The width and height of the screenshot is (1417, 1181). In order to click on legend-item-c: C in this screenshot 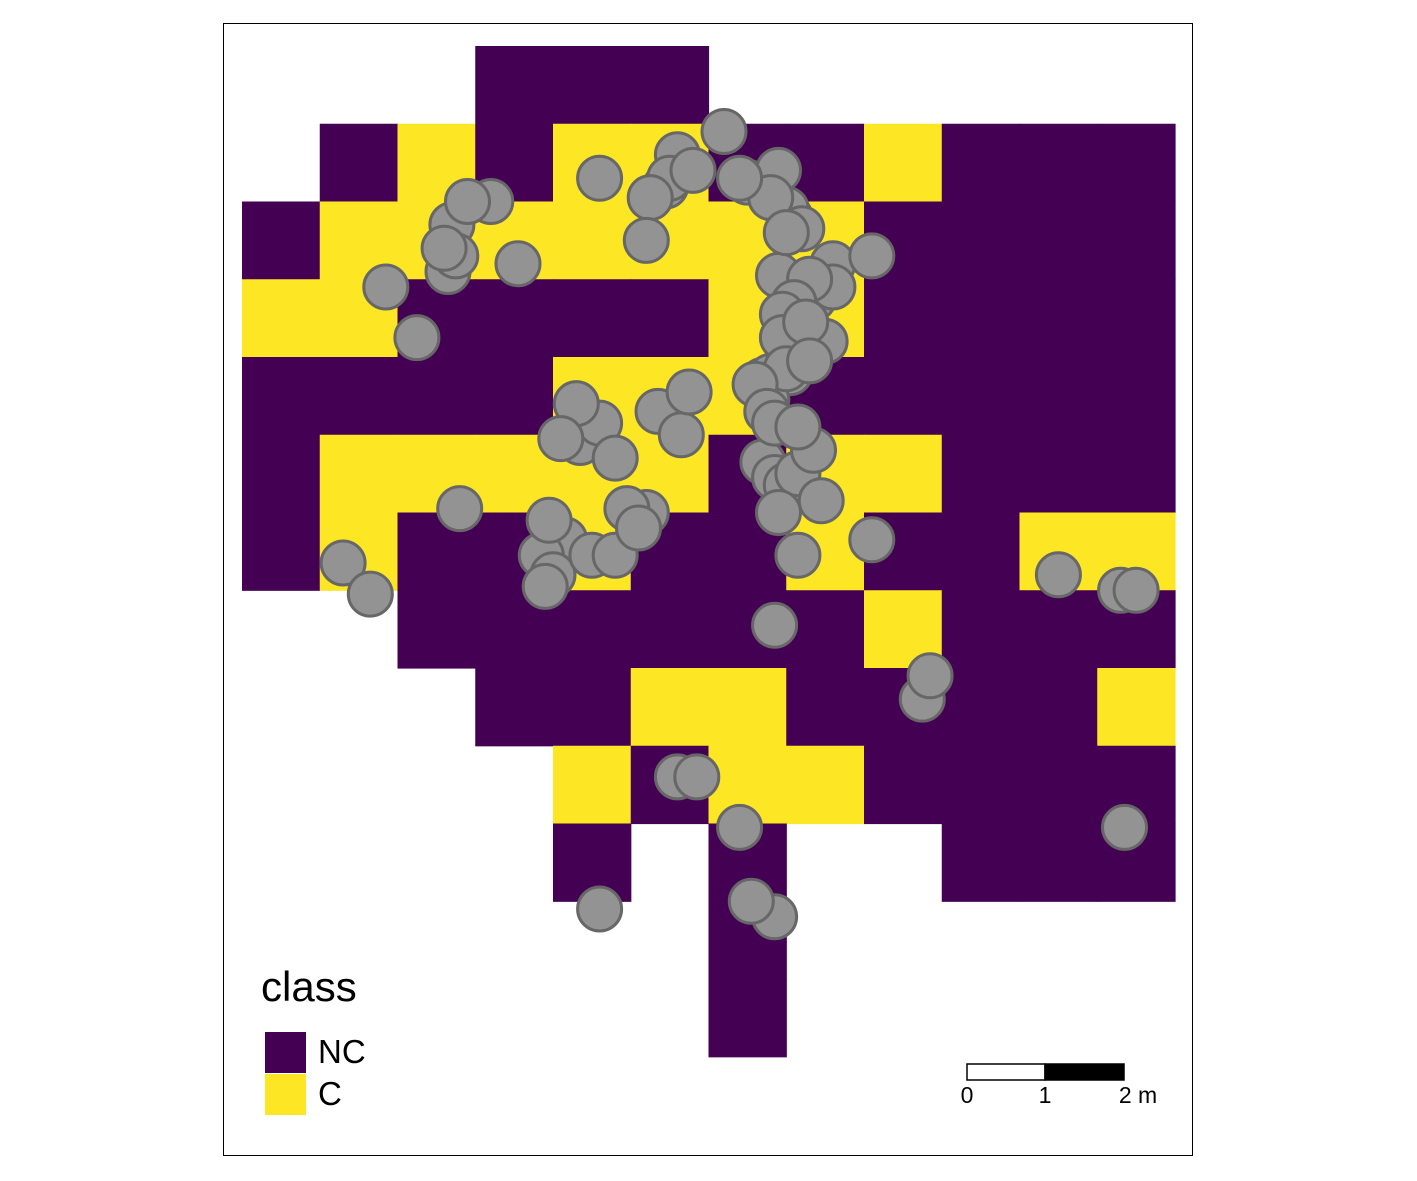, I will do `click(303, 1094)`.